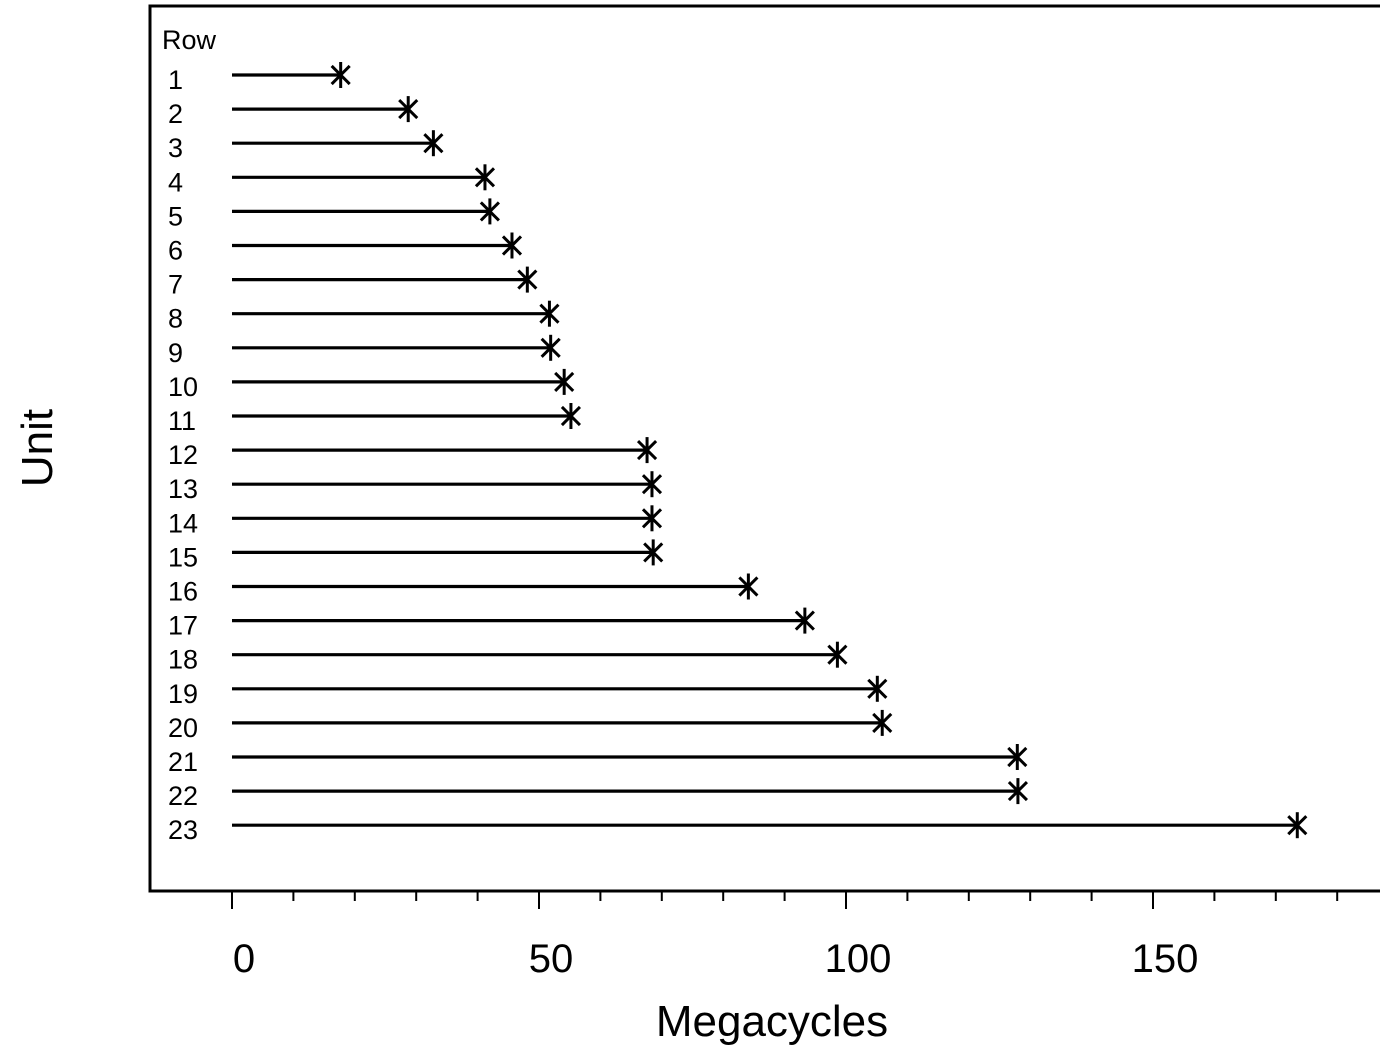 Image resolution: width=1380 pixels, height=1053 pixels. I want to click on row-label: 1, so click(175, 80).